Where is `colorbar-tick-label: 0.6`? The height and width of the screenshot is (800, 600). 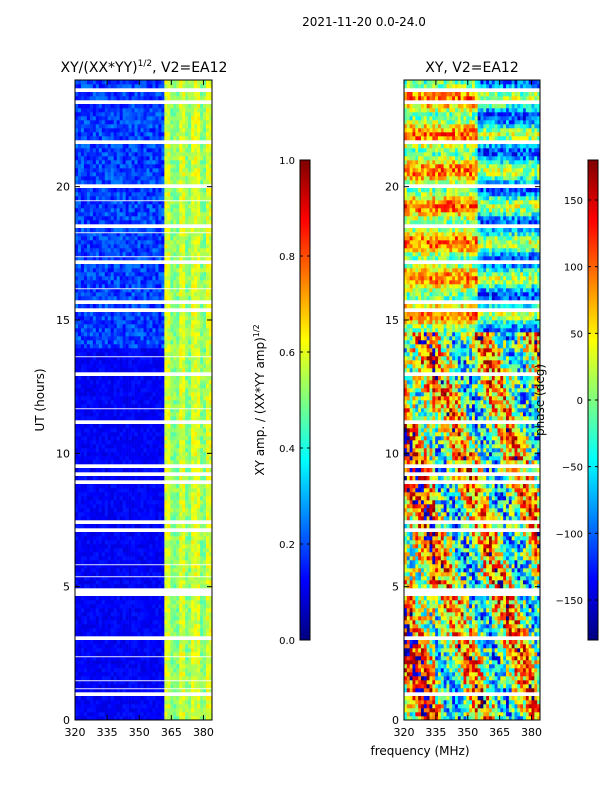
colorbar-tick-label: 0.6 is located at coordinates (287, 353).